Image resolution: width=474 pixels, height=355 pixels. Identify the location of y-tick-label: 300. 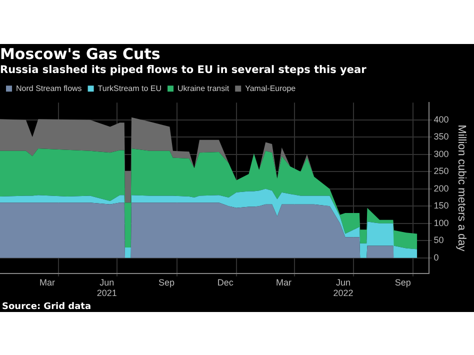
(441, 153).